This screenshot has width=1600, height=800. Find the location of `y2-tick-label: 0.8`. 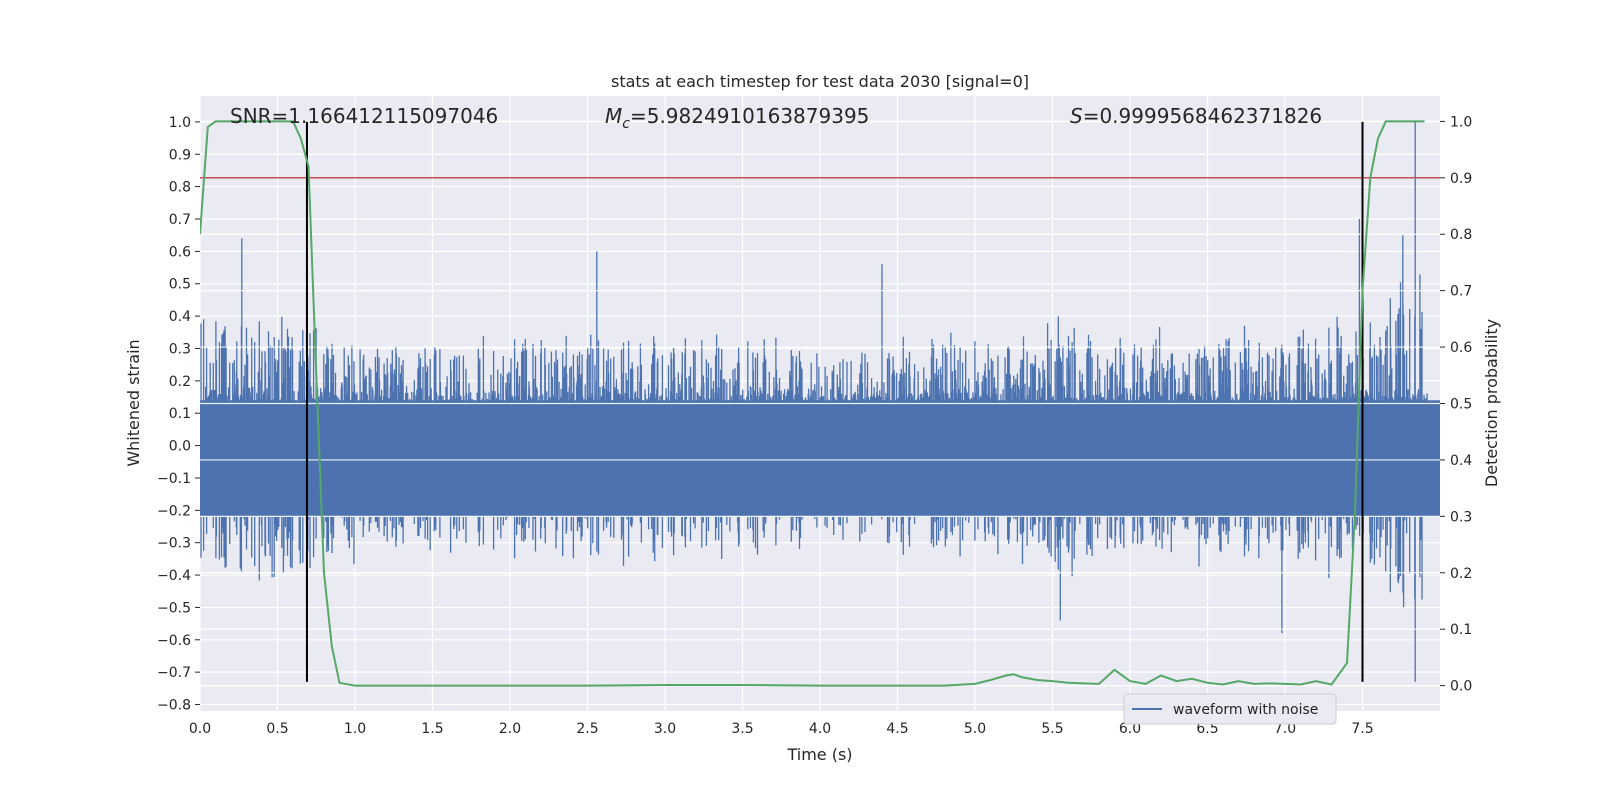

y2-tick-label: 0.8 is located at coordinates (1461, 235).